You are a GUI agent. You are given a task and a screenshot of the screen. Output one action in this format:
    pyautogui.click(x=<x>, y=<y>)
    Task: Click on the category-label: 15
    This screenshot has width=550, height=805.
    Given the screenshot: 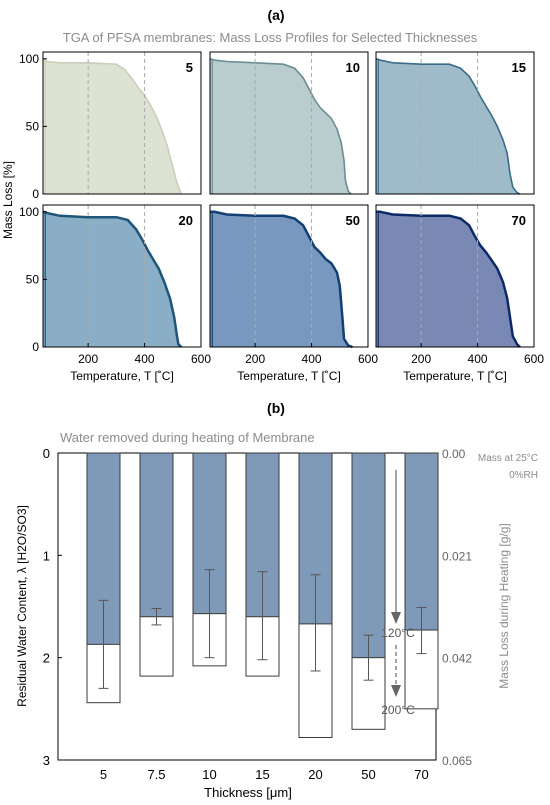 What is the action you would take?
    pyautogui.click(x=262, y=774)
    